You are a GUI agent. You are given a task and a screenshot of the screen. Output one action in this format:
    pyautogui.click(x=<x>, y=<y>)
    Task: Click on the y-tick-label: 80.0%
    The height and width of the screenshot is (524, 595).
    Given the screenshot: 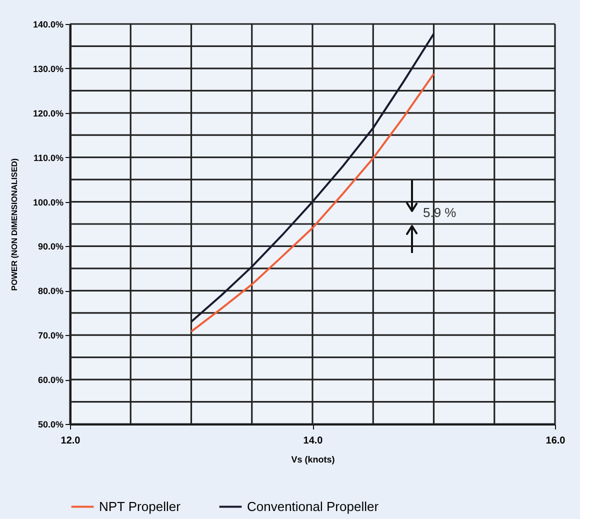 What is the action you would take?
    pyautogui.click(x=51, y=291)
    